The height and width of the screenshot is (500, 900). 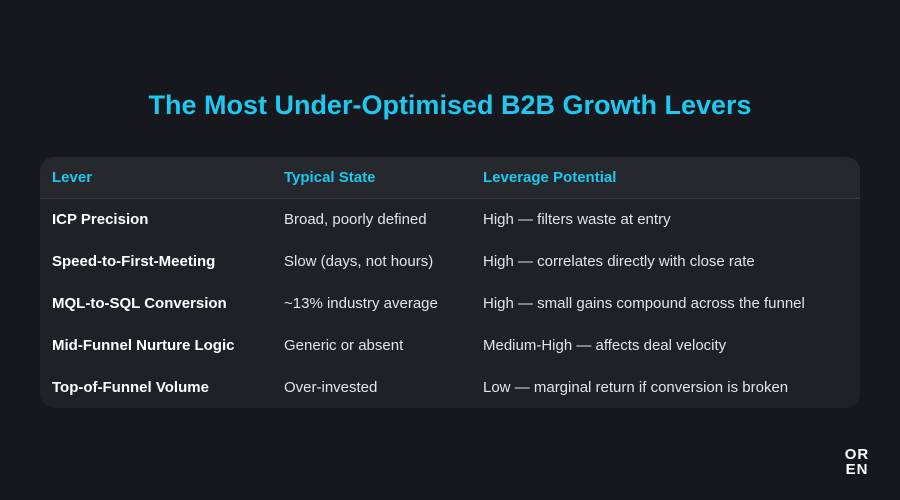 I want to click on table-cell: MQL-to-SQL Conversion, so click(x=139, y=303).